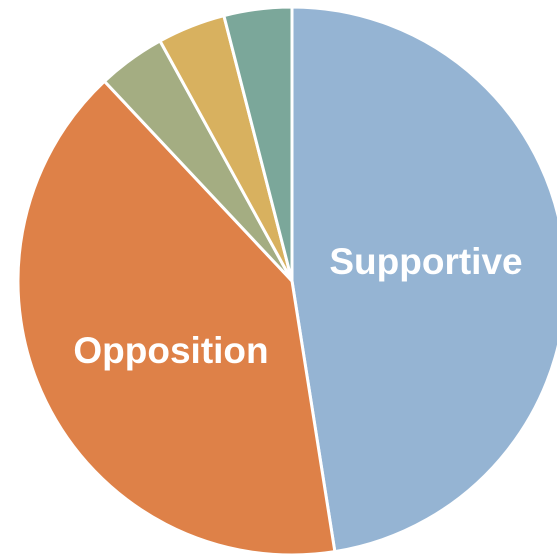 The width and height of the screenshot is (557, 557). I want to click on pie-label-opposition: Opposition, so click(170, 350).